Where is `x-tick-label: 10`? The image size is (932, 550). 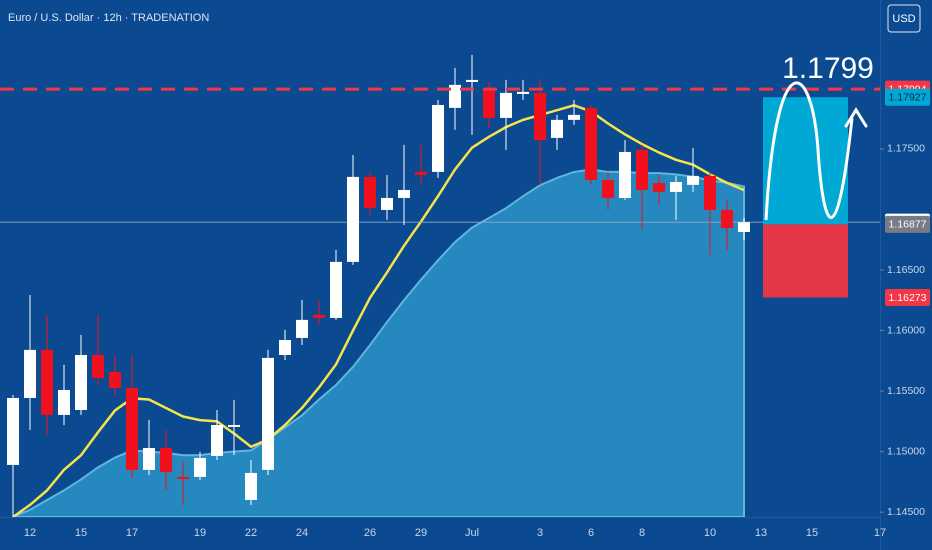 x-tick-label: 10 is located at coordinates (710, 533).